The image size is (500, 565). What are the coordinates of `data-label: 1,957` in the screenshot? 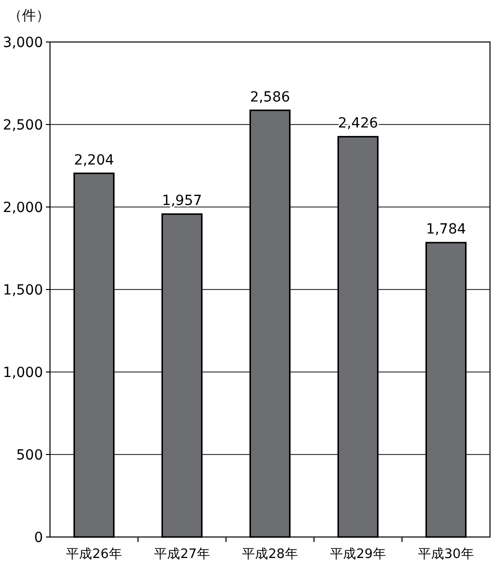 It's located at (182, 201).